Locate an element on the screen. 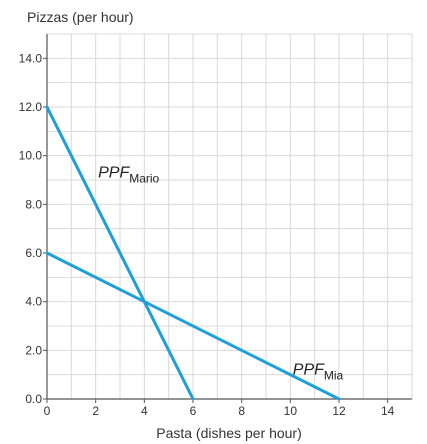 This screenshot has height=444, width=427. x-tick-label: 8 is located at coordinates (241, 411).